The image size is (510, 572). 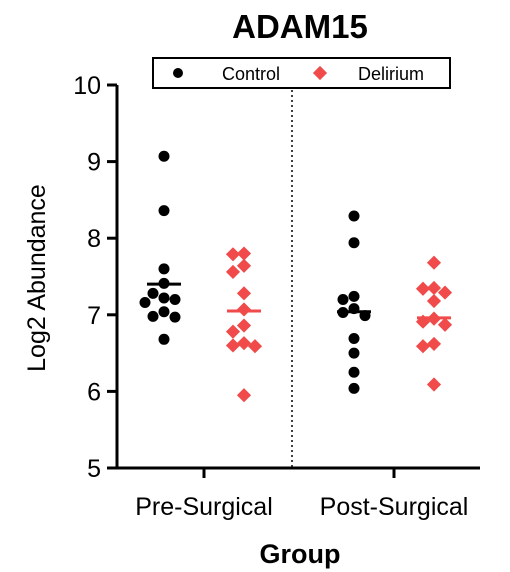 I want to click on y-tick-label: 10, so click(x=87, y=86).